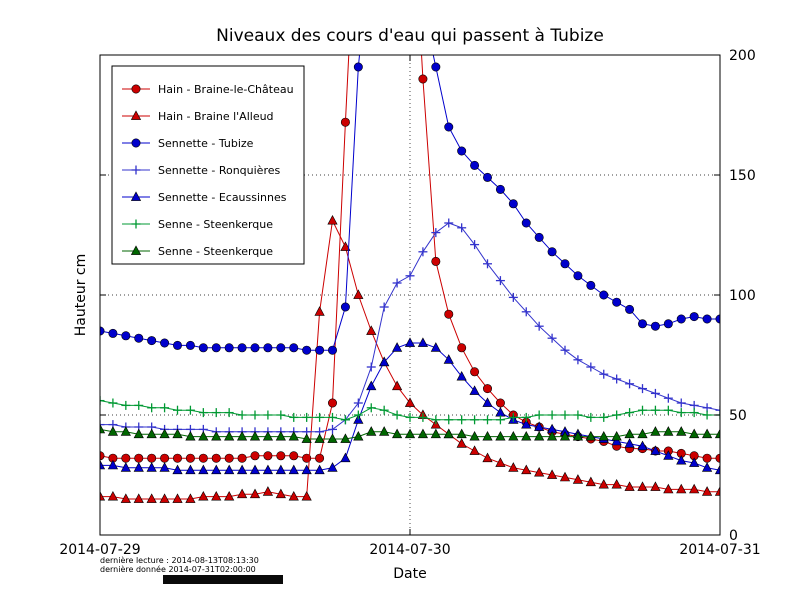  Describe the element at coordinates (99, 550) in the screenshot. I see `x-tick-label: 2014-07-29` at that location.